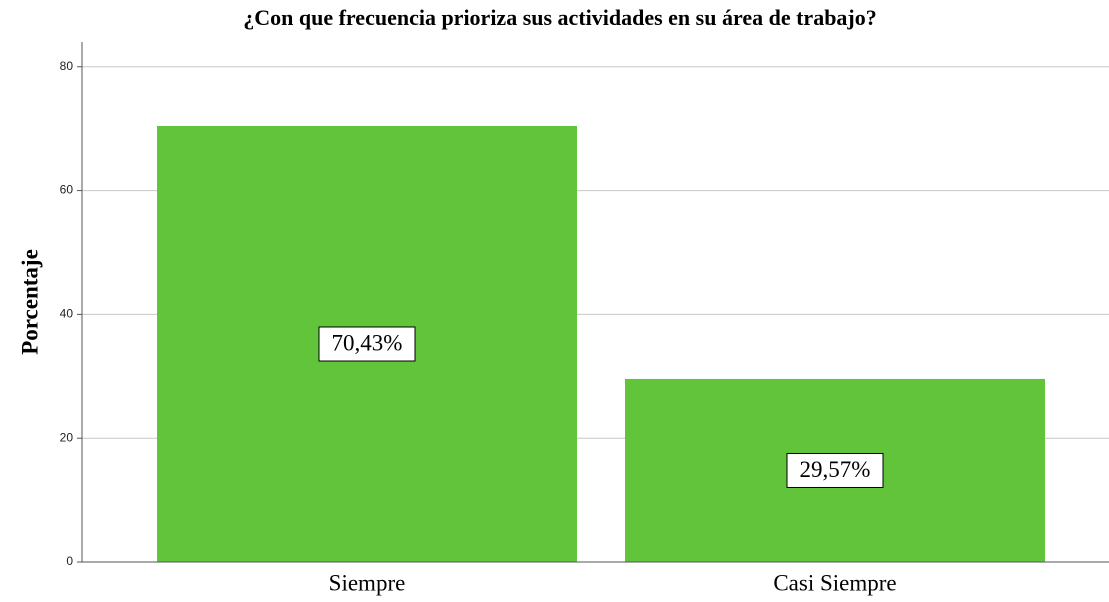 The image size is (1109, 602). I want to click on y-axis-label: Porcentaje, so click(29, 302).